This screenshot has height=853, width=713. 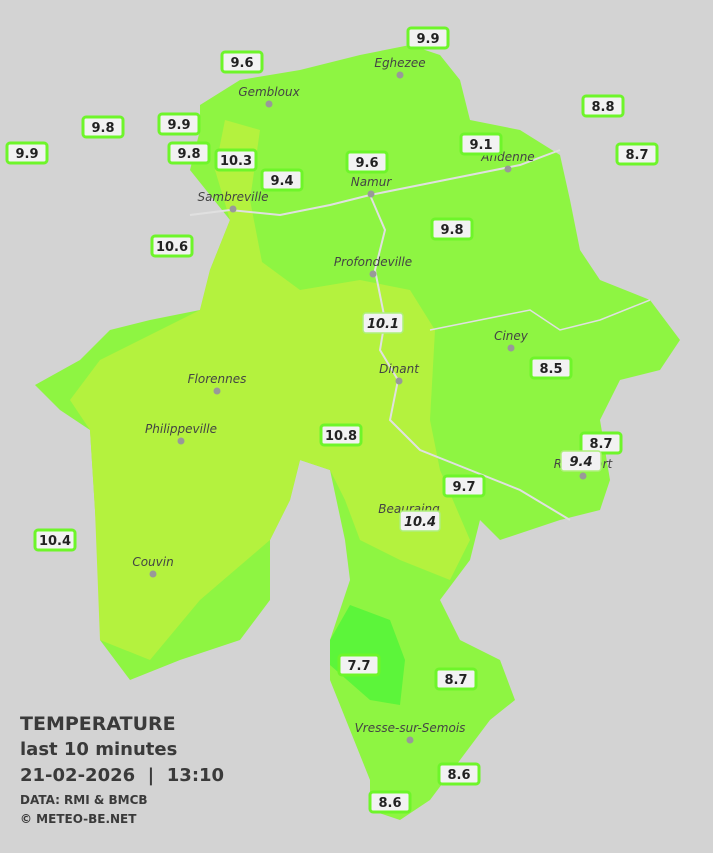 I want to click on station-value: 10.6, so click(x=172, y=247).